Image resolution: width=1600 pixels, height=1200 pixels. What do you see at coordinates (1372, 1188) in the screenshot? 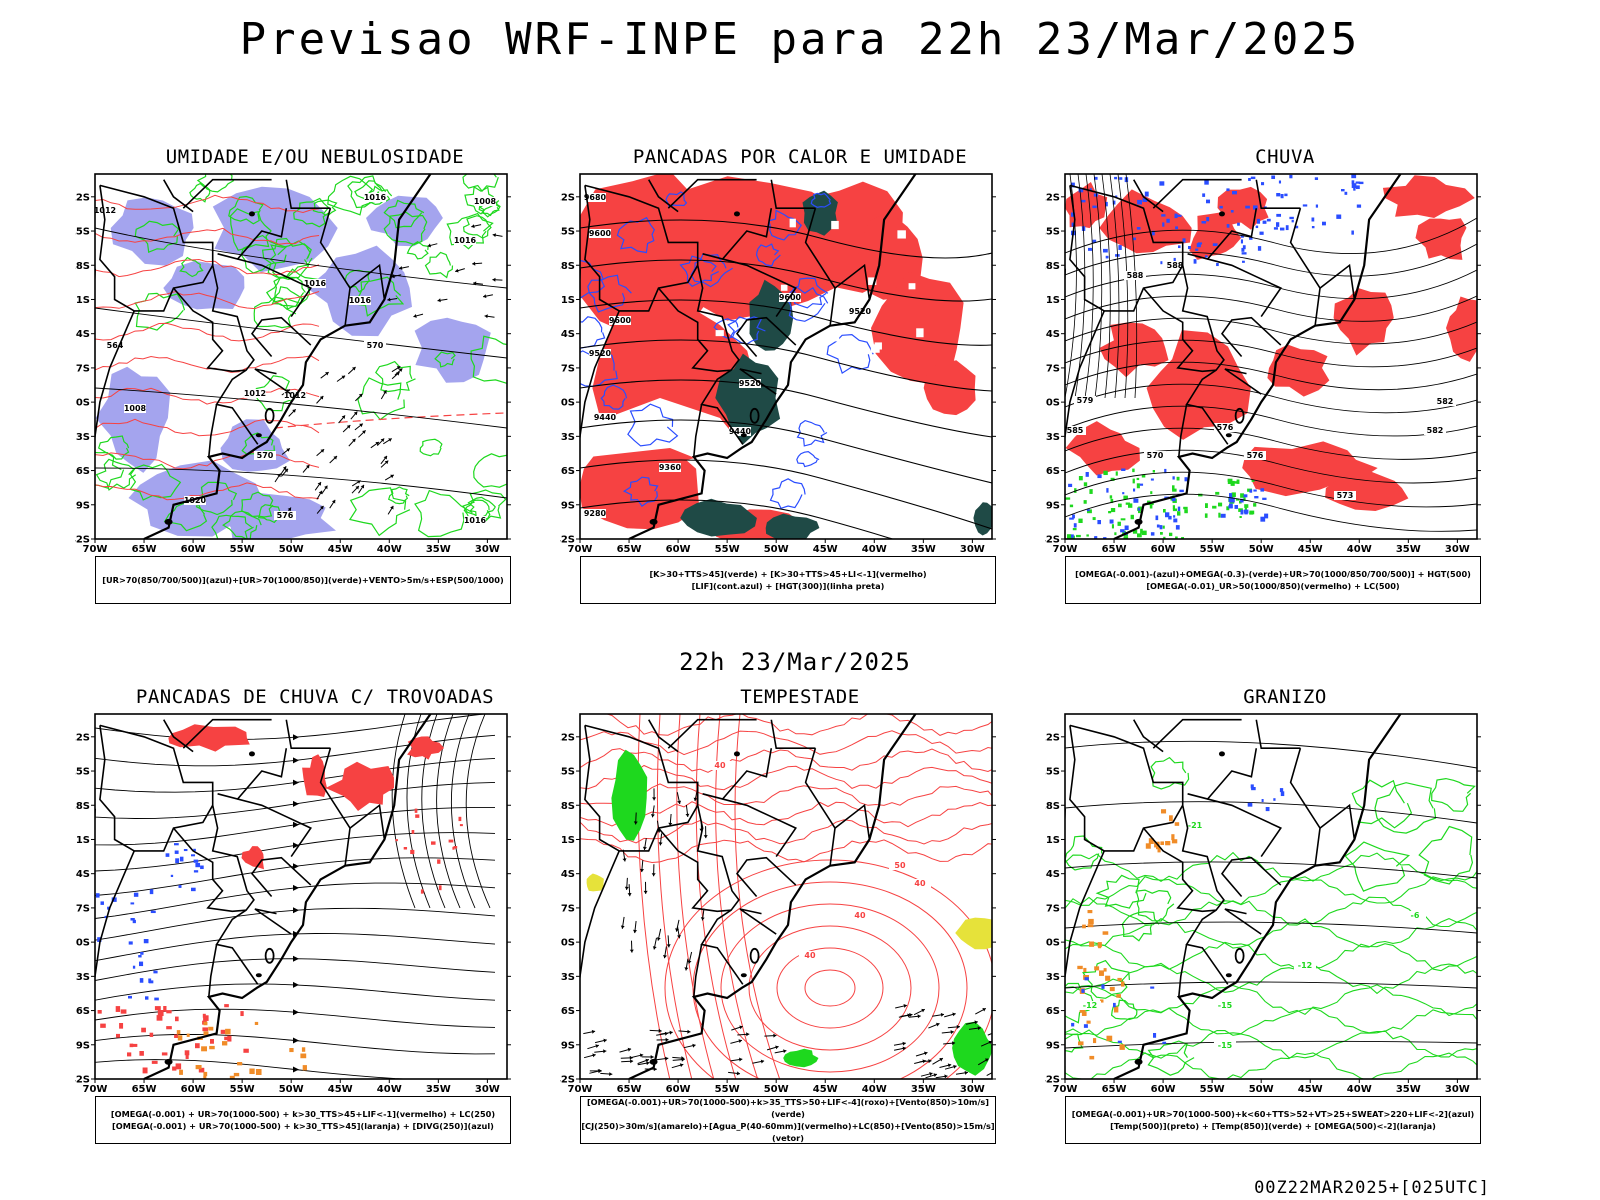
I see `run-time-label: 00Z22MAR2025+[025UTC]` at bounding box center [1372, 1188].